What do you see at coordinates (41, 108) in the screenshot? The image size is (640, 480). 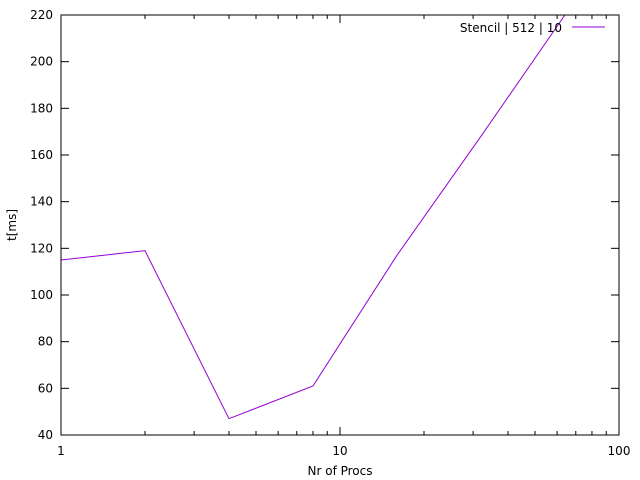 I see `y-tick-label: 180` at bounding box center [41, 108].